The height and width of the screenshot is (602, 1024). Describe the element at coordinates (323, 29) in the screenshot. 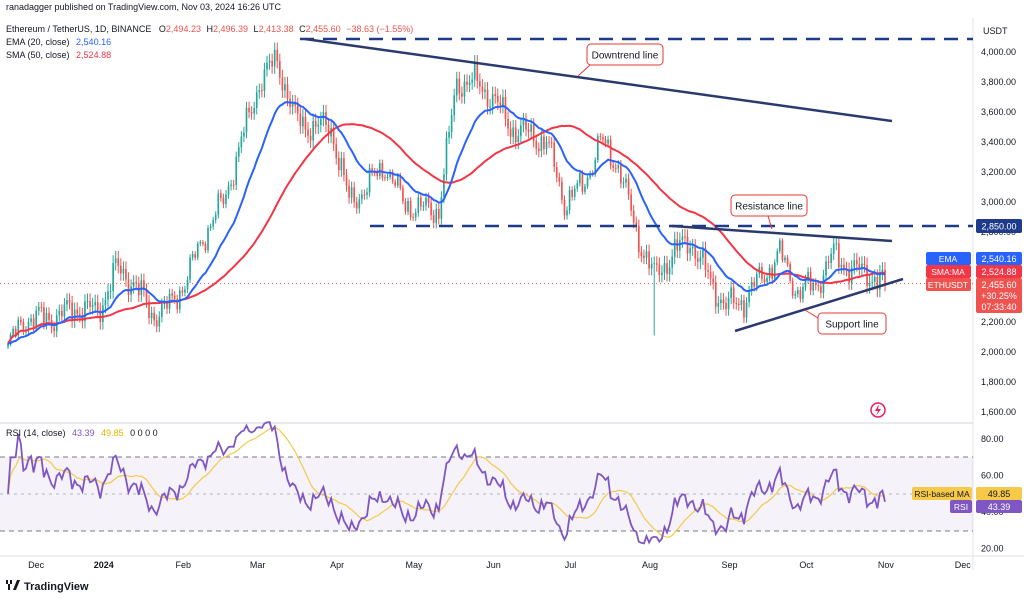

I see `close-value: 2,455.60` at that location.